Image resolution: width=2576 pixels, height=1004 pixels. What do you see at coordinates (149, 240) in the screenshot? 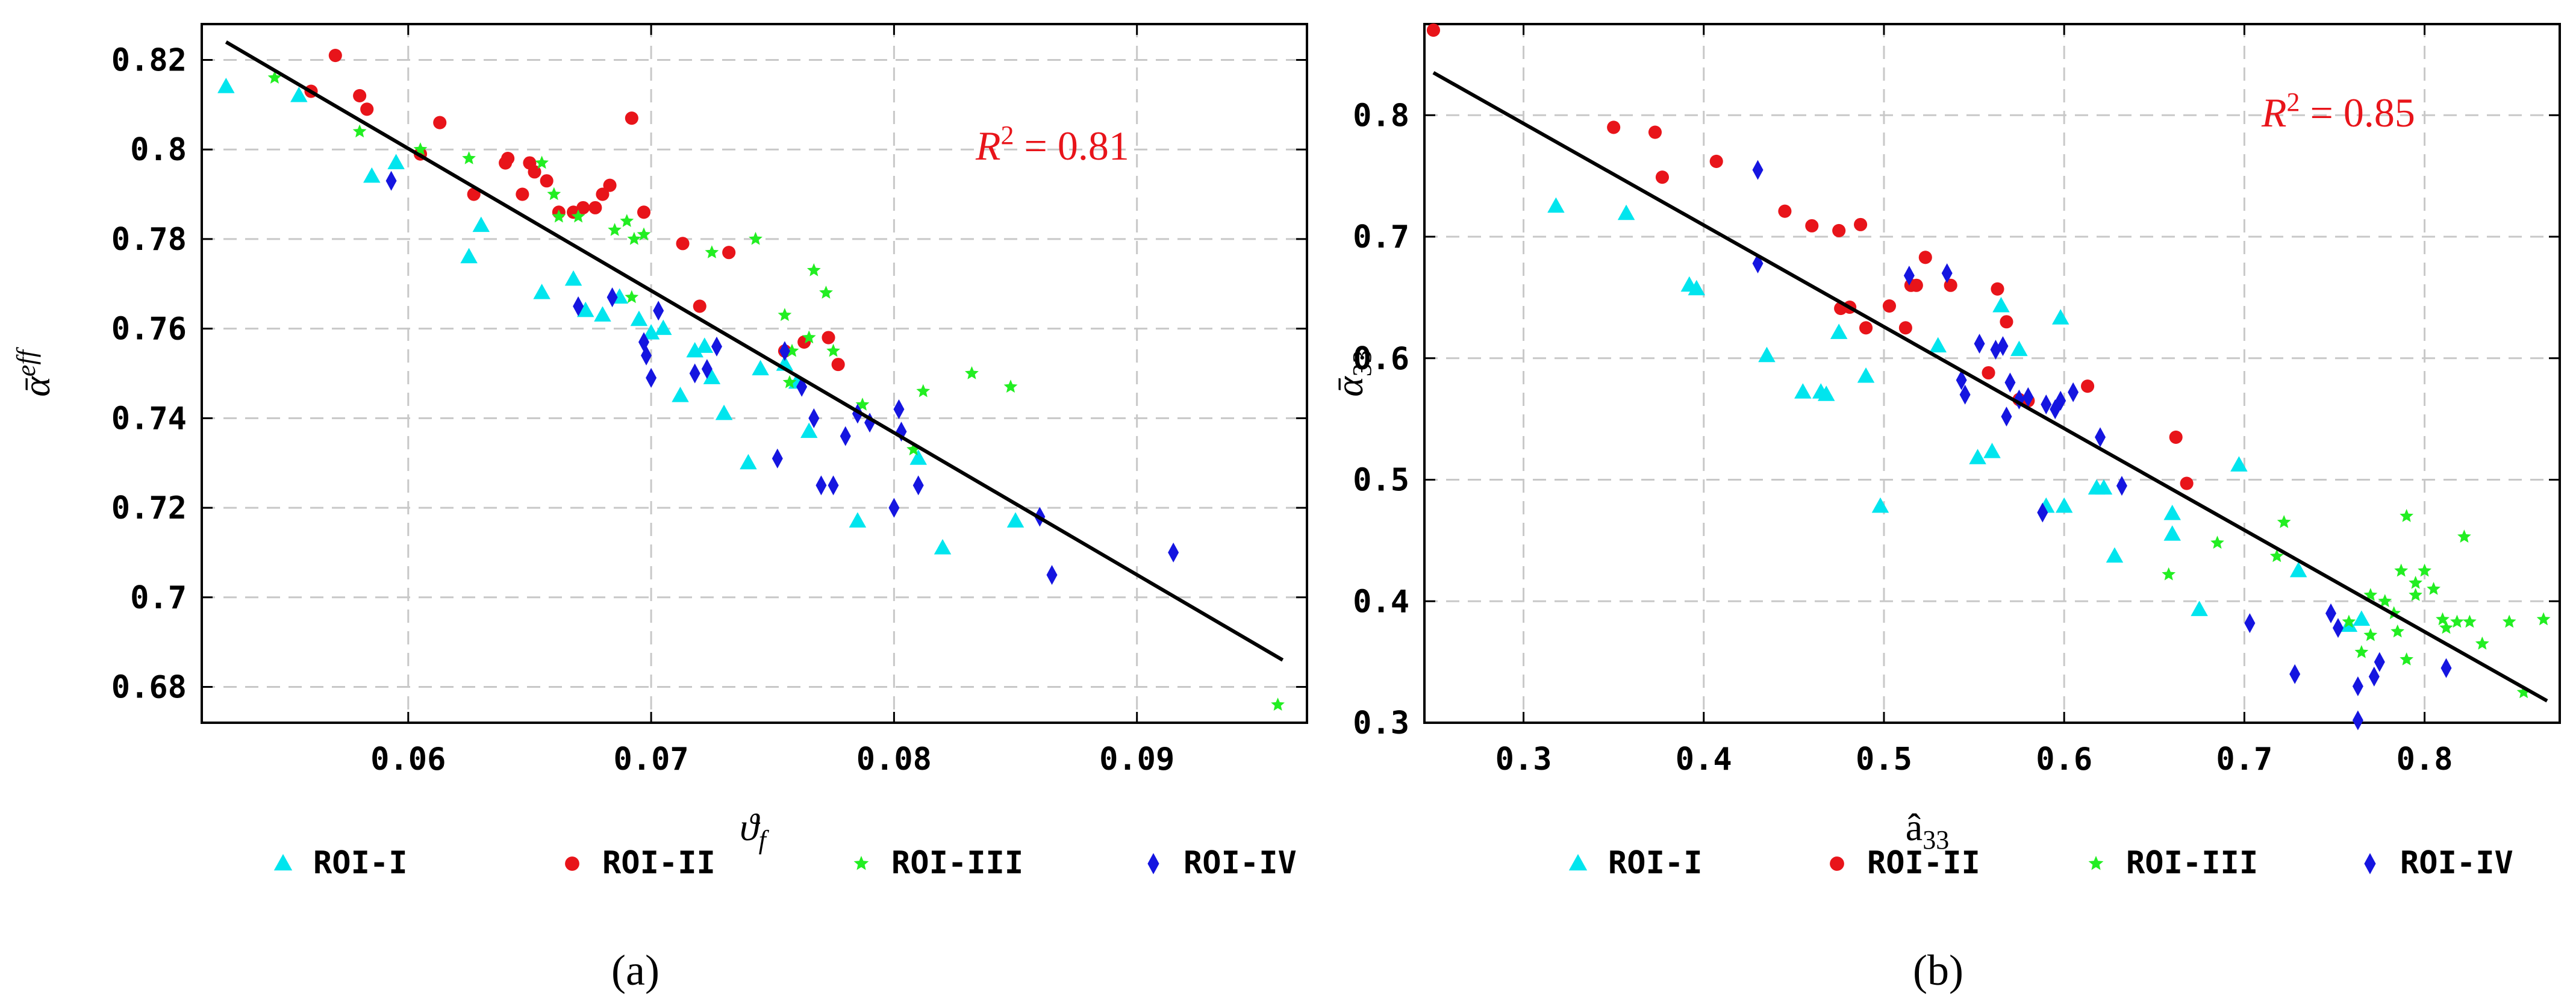
I see `y-tick-label: 0.78` at bounding box center [149, 240].